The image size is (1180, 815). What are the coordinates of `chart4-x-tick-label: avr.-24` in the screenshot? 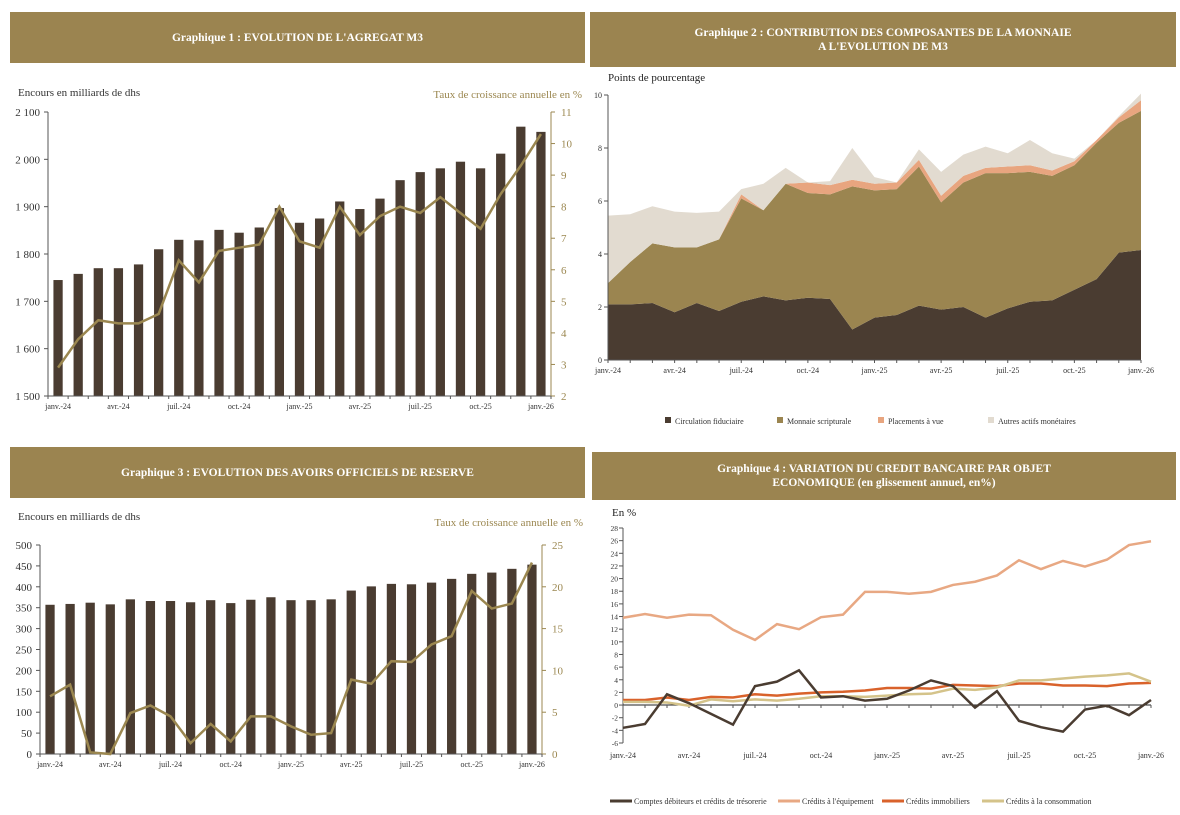 It's located at (689, 755).